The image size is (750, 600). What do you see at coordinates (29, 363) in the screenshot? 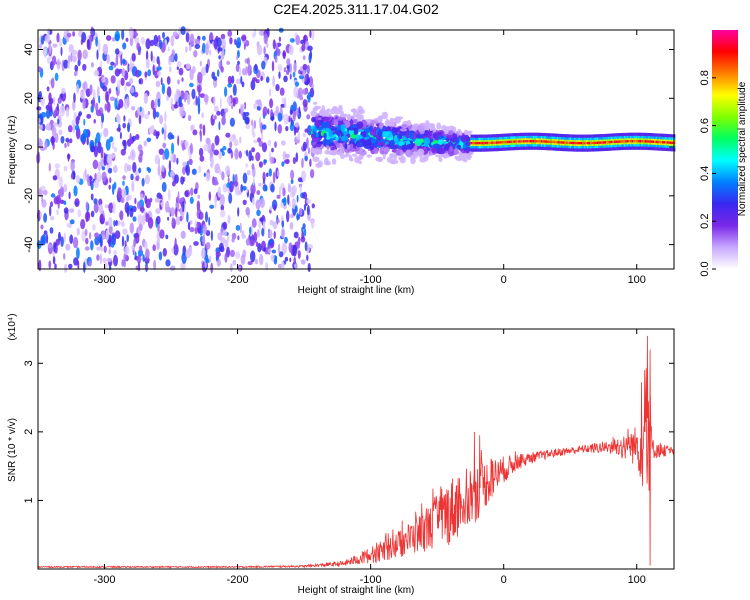
I see `snr-y-tick-label: 3` at bounding box center [29, 363].